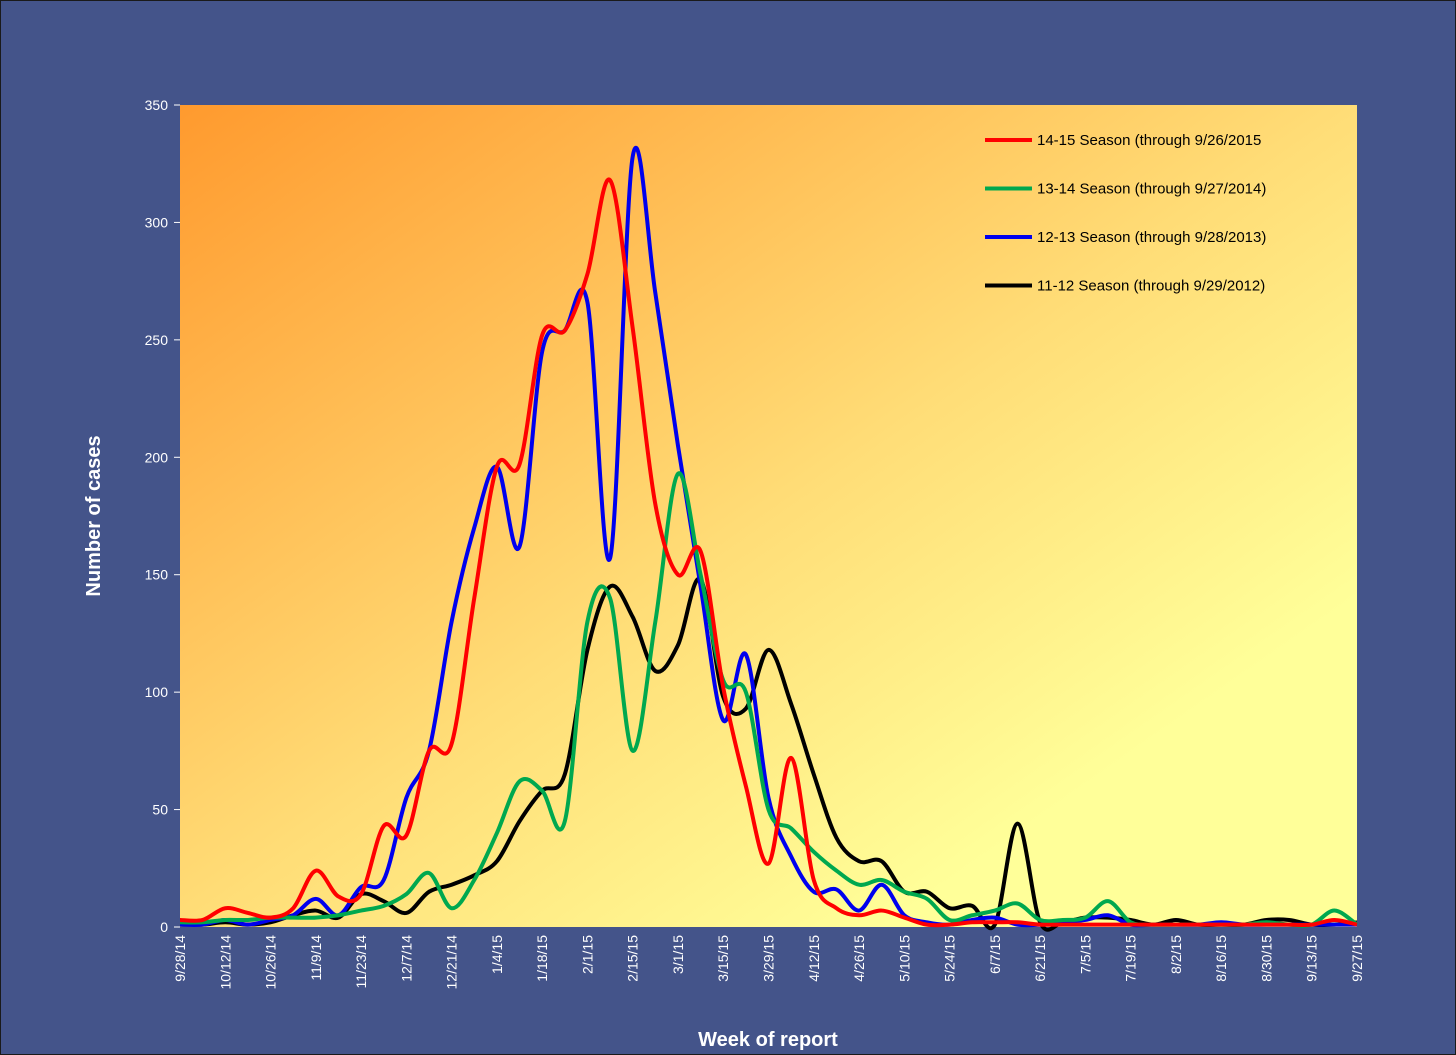 The height and width of the screenshot is (1055, 1456). Describe the element at coordinates (361, 962) in the screenshot. I see `x-tick-label: 11/23/14` at that location.